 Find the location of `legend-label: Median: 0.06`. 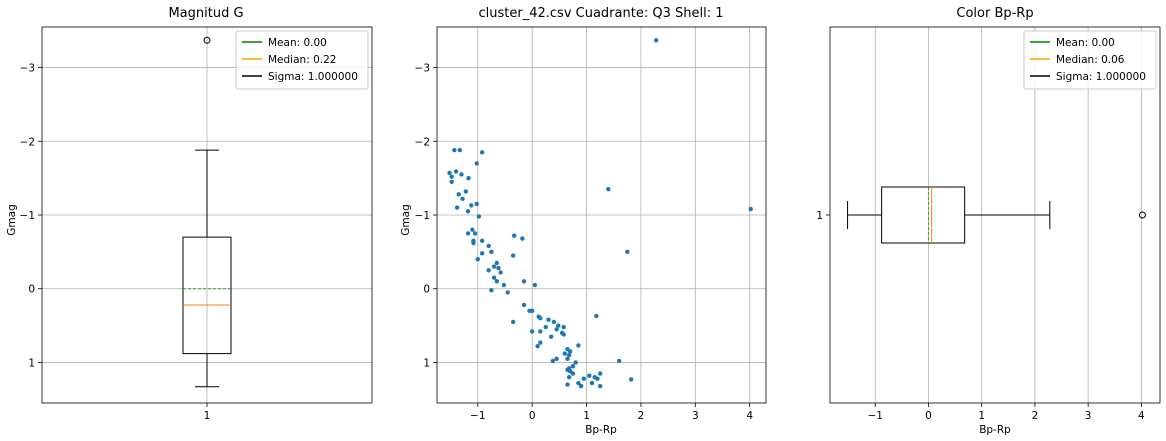

legend-label: Median: 0.06 is located at coordinates (1090, 60).